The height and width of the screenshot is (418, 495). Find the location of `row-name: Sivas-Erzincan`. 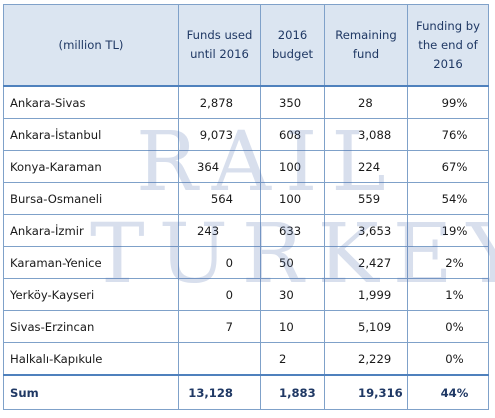

row-name: Sivas-Erzincan is located at coordinates (91, 326).